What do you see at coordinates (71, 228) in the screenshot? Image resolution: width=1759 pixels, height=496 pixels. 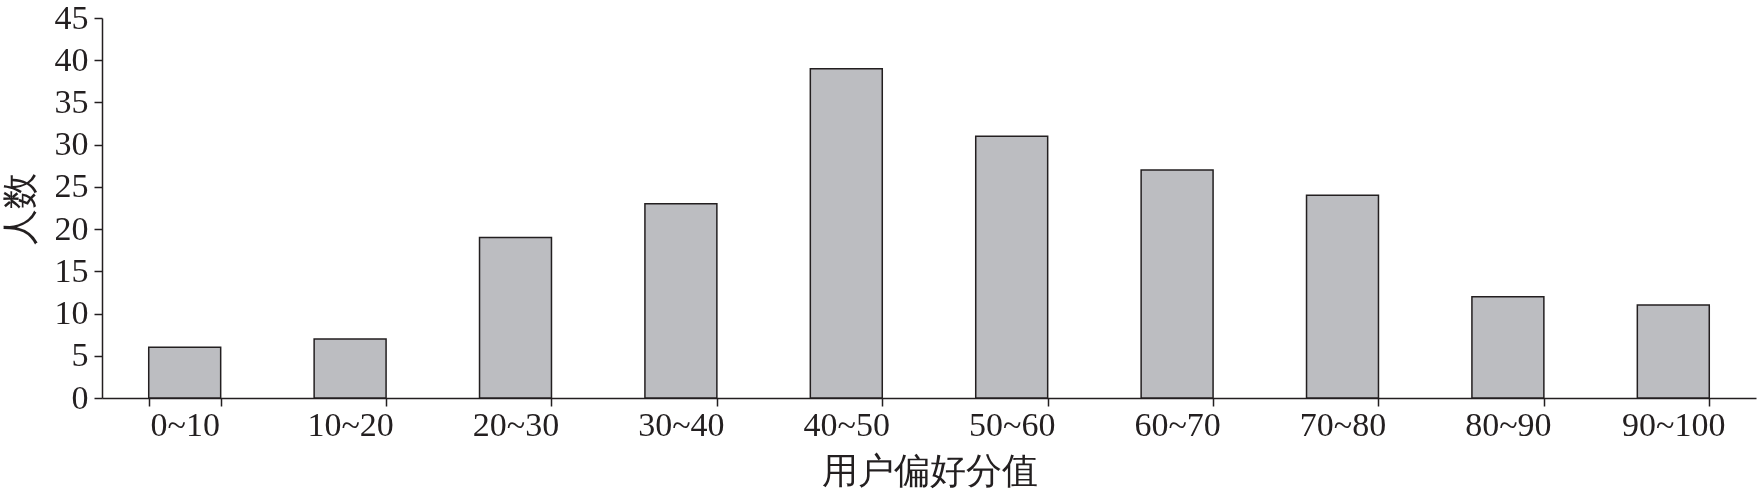 I see `y-tick-label: 20` at bounding box center [71, 228].